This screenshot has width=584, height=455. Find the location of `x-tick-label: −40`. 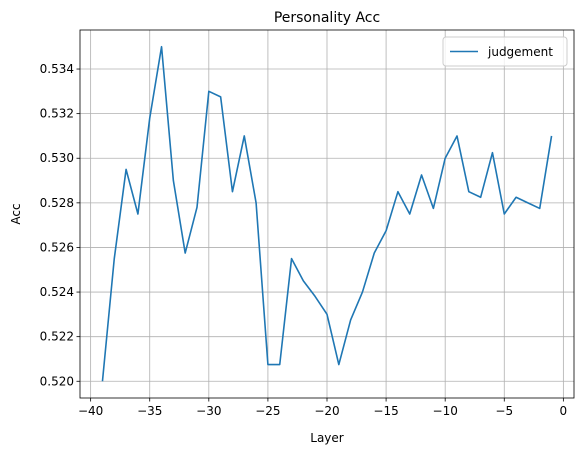

x-tick-label: −40 is located at coordinates (90, 411).